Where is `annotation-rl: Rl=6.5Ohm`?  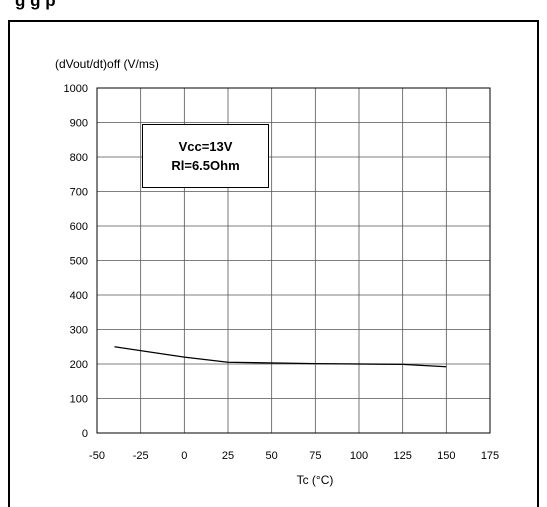 annotation-rl: Rl=6.5Ohm is located at coordinates (205, 165).